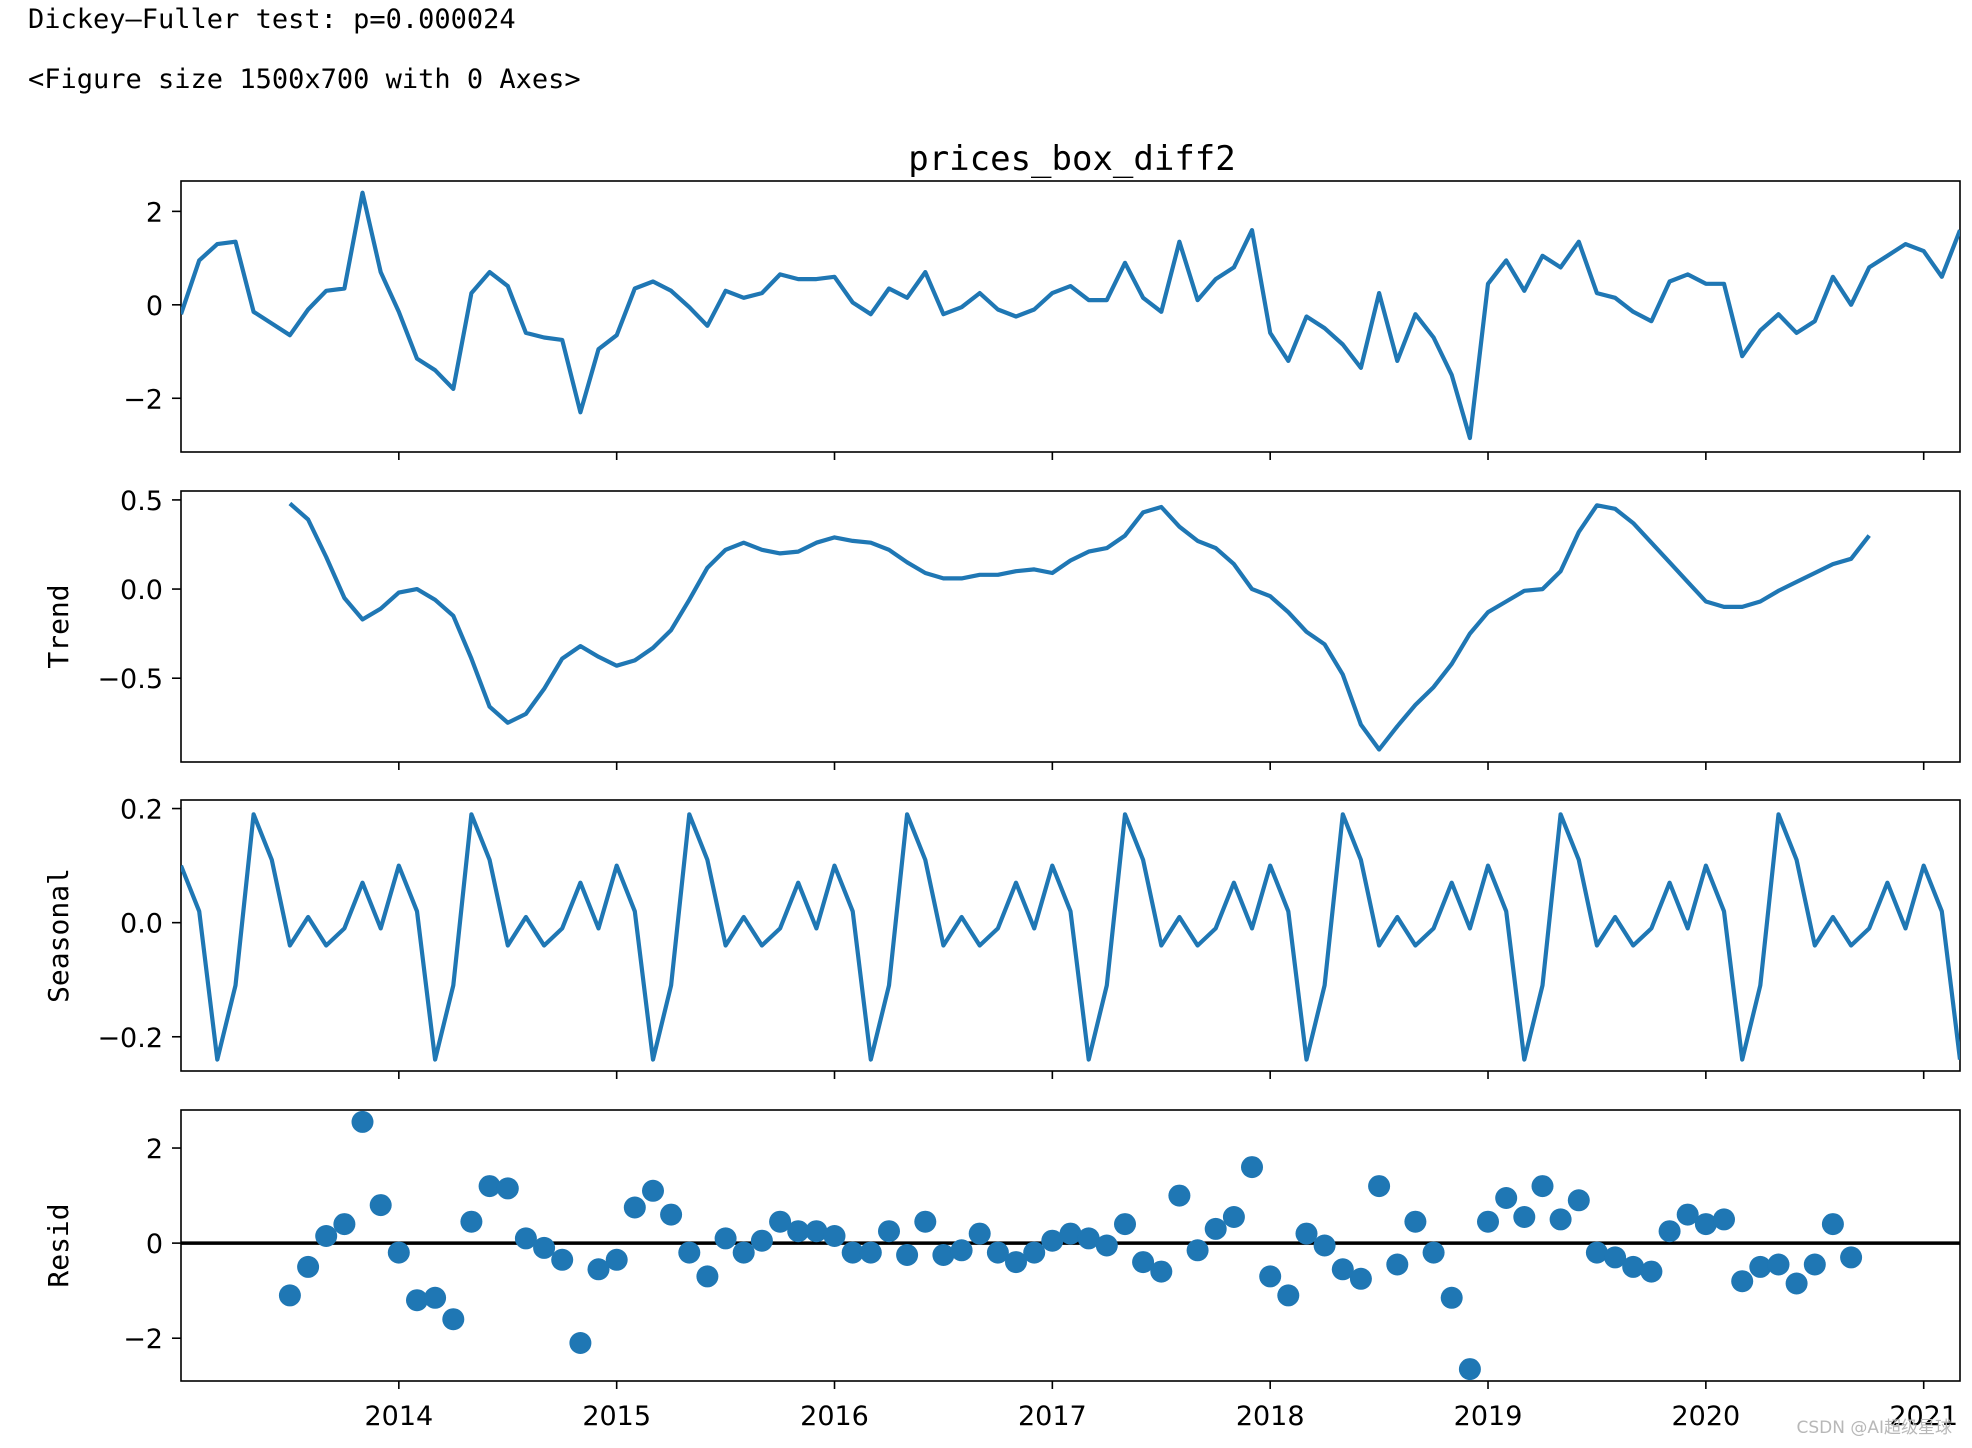  I want to click on y-tick-label: 2, so click(154, 1149).